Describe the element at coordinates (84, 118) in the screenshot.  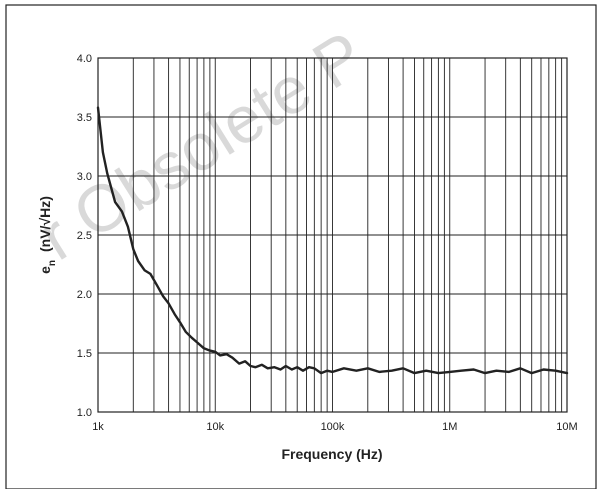
I see `y-tick-label: 3.5` at that location.